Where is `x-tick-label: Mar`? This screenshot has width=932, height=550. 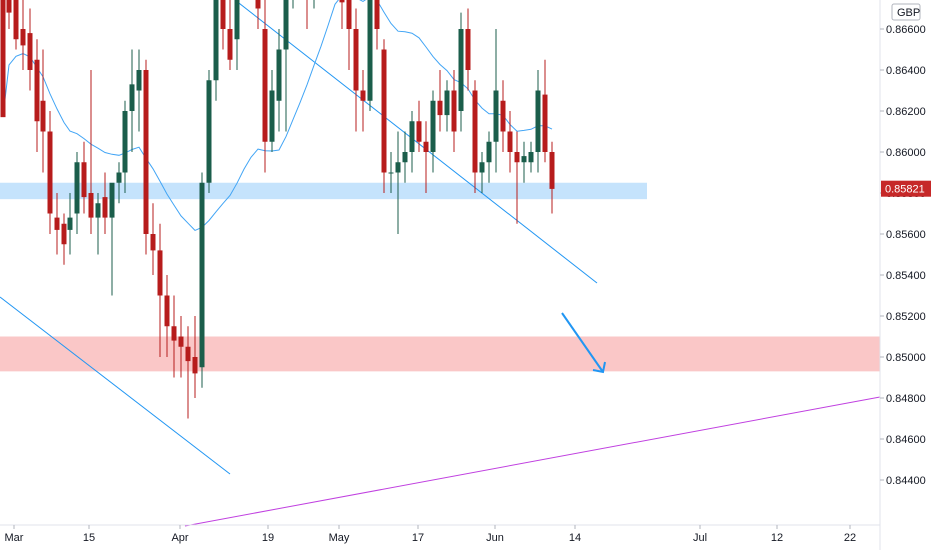 x-tick-label: Mar is located at coordinates (14, 538).